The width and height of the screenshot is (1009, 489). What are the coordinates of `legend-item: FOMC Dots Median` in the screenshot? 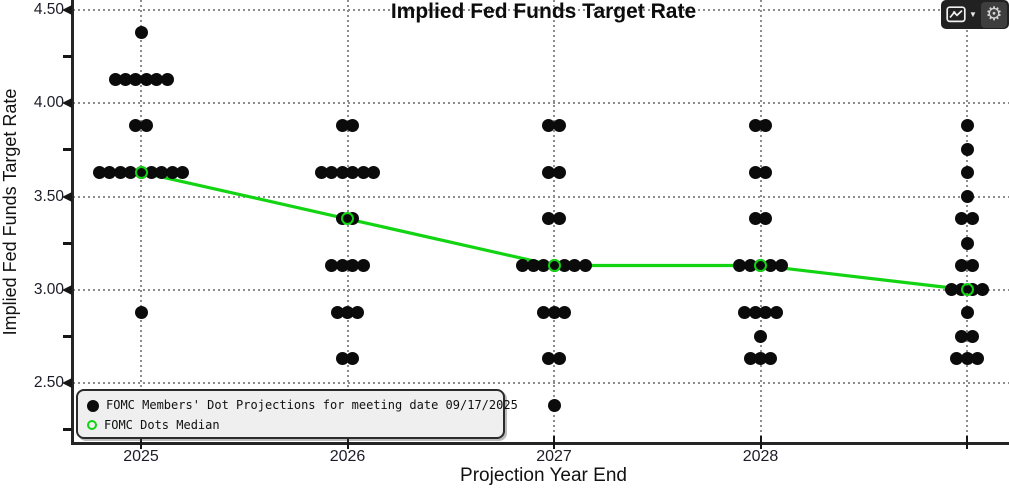 It's located at (291, 426).